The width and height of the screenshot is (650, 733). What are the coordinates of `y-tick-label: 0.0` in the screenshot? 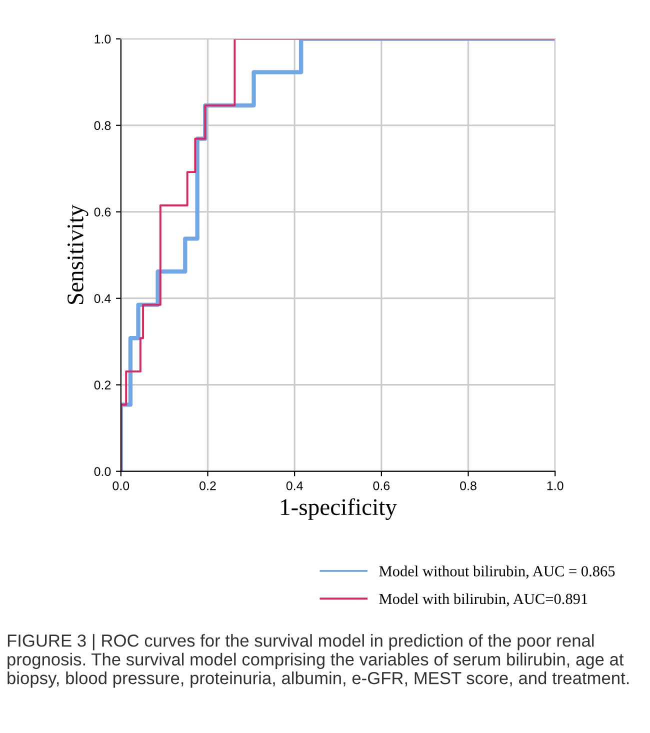 It's located at (102, 471).